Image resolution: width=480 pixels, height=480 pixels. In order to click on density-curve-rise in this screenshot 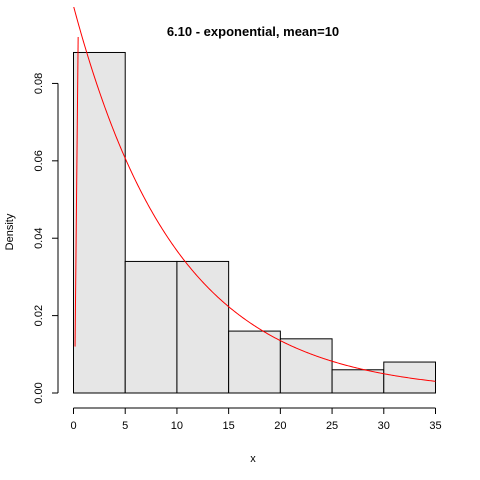, I will do `click(76, 191)`.